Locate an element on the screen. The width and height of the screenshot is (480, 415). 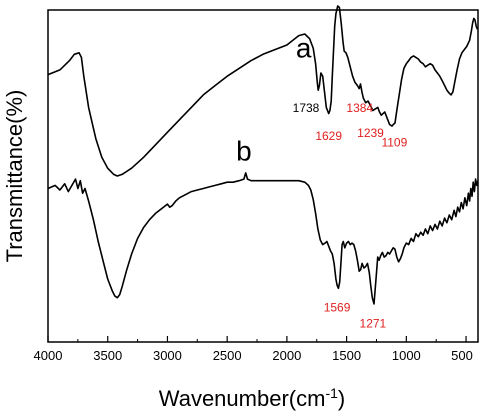
x-axis-title: Wavenumber(cm-1) is located at coordinates (252, 398).